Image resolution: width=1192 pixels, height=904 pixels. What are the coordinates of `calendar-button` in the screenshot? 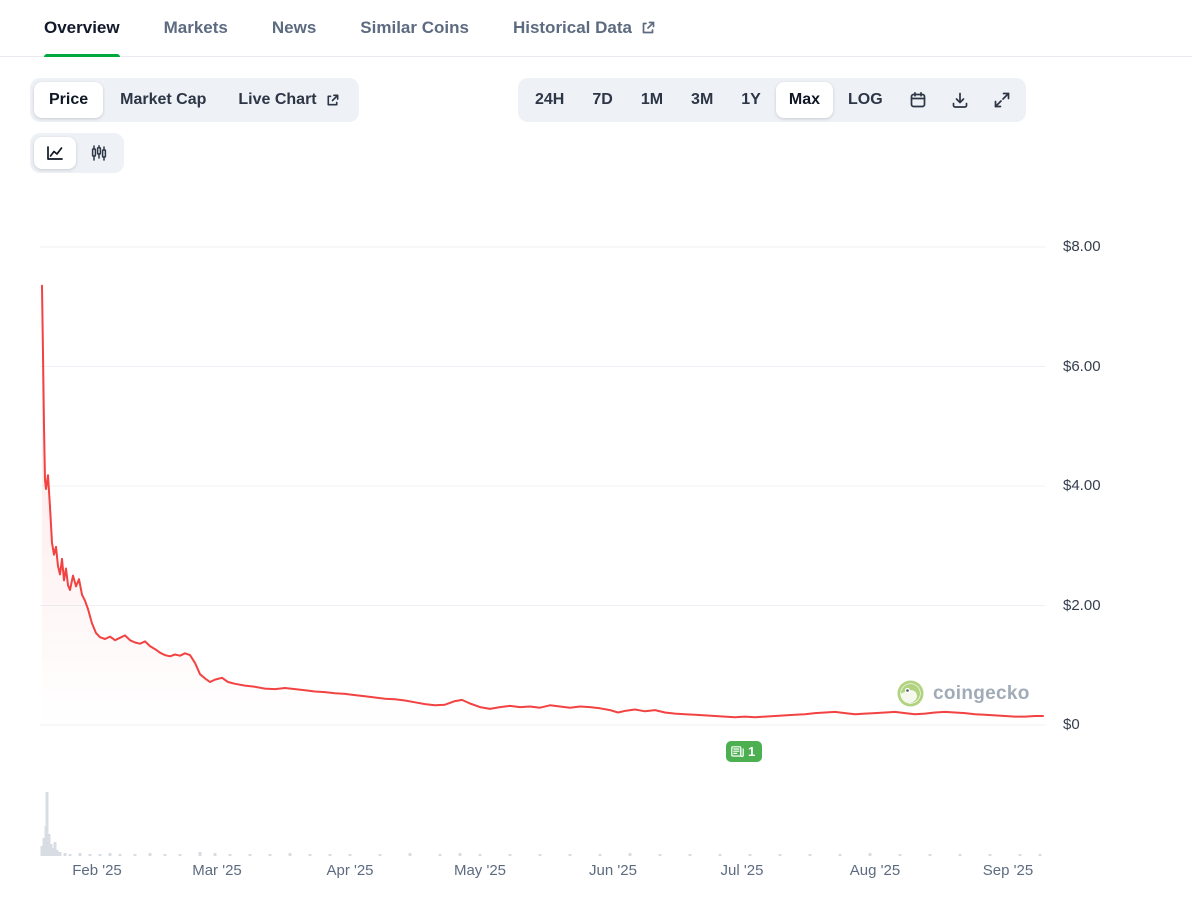 It's located at (918, 100).